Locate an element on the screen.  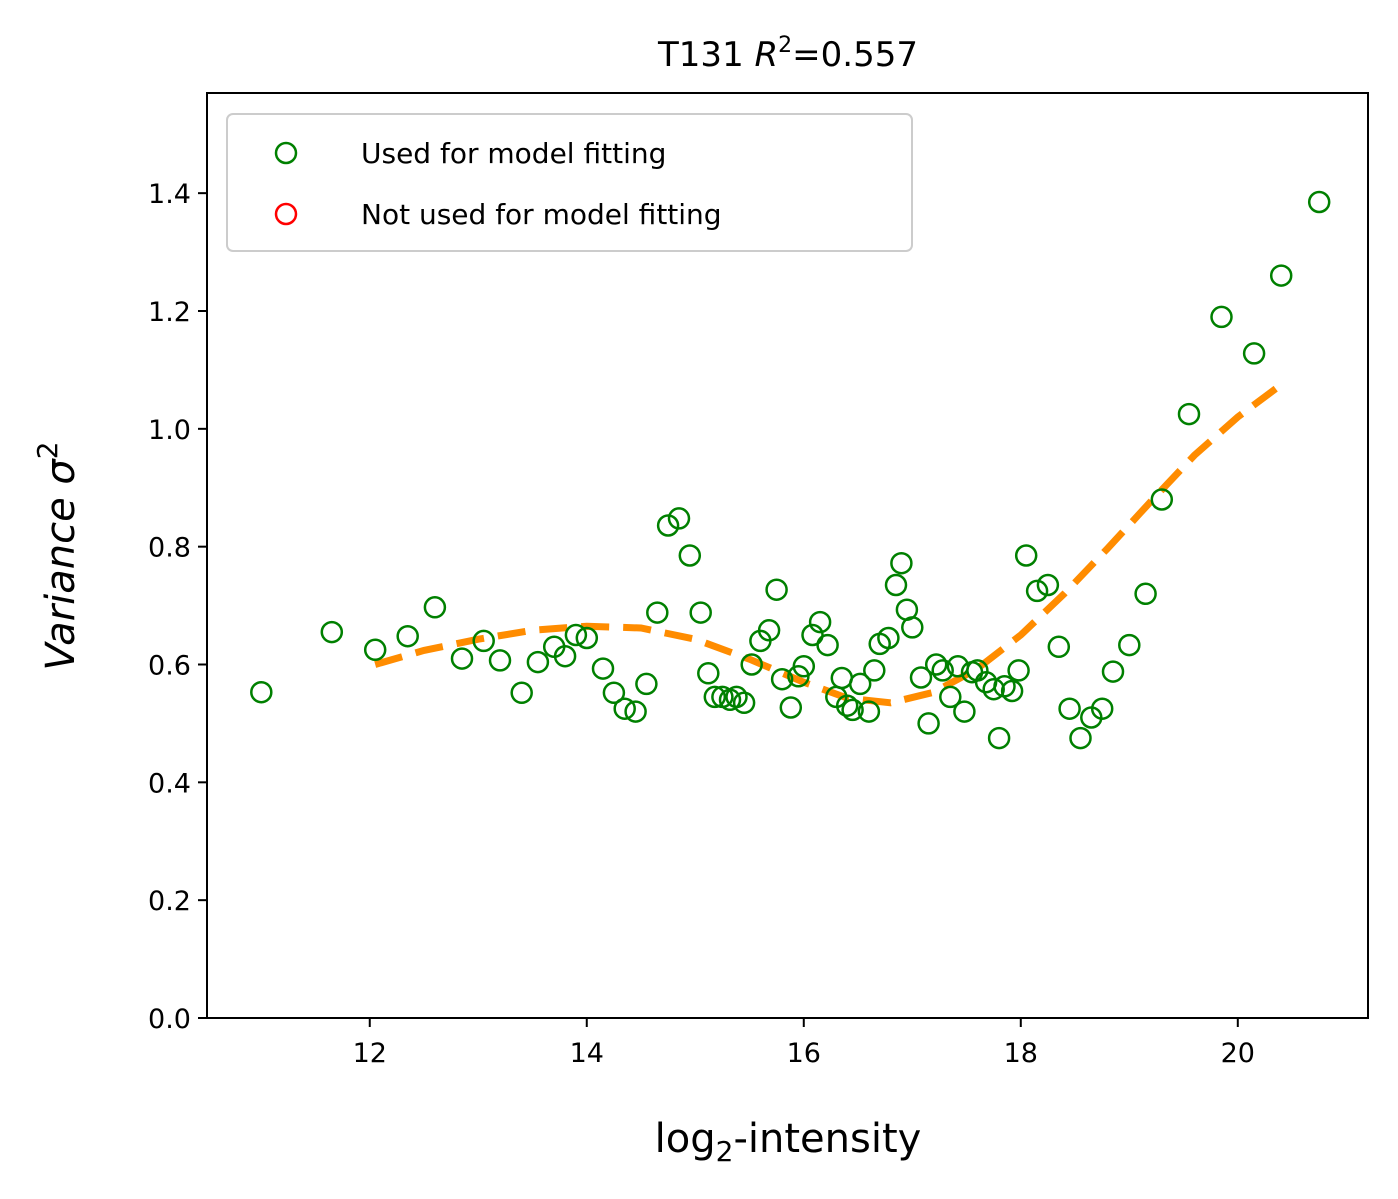
y-tick-label: 1.2 is located at coordinates (169, 312).